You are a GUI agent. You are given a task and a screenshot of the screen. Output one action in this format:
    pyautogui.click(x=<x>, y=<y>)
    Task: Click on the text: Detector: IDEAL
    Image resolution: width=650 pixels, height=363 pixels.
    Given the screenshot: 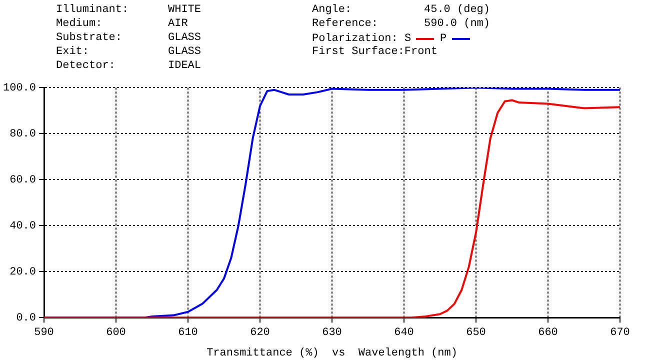 What is the action you would take?
    pyautogui.click(x=129, y=66)
    